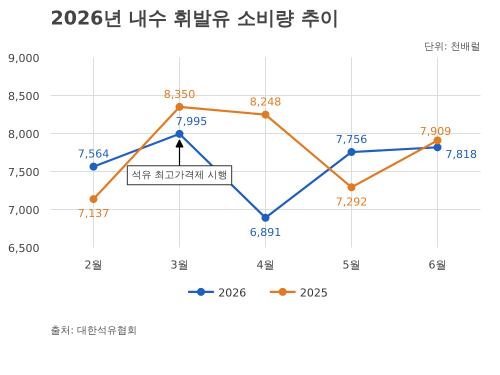 The image size is (500, 375). I want to click on y-tick-label: 6,500, so click(24, 248).